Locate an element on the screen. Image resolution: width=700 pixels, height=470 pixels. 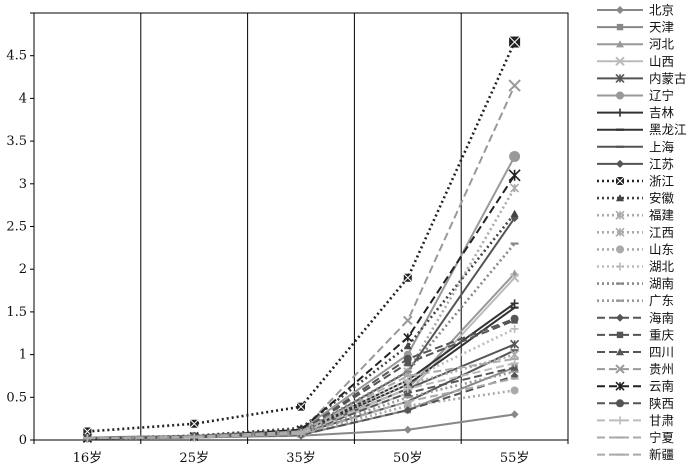
y-axis: 0 0.5 1 1.5 2 2.5 3 3.5 4 4.5 is located at coordinates (20, 230).